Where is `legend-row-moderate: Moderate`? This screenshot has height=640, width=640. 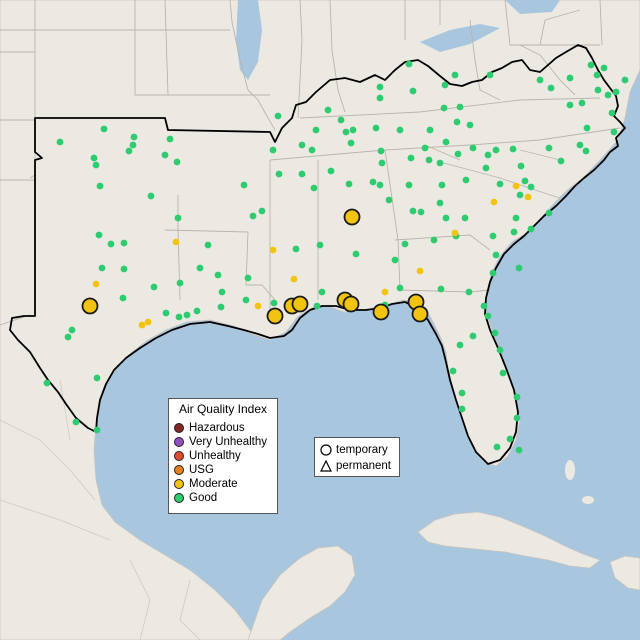 legend-row-moderate: Moderate is located at coordinates (206, 484).